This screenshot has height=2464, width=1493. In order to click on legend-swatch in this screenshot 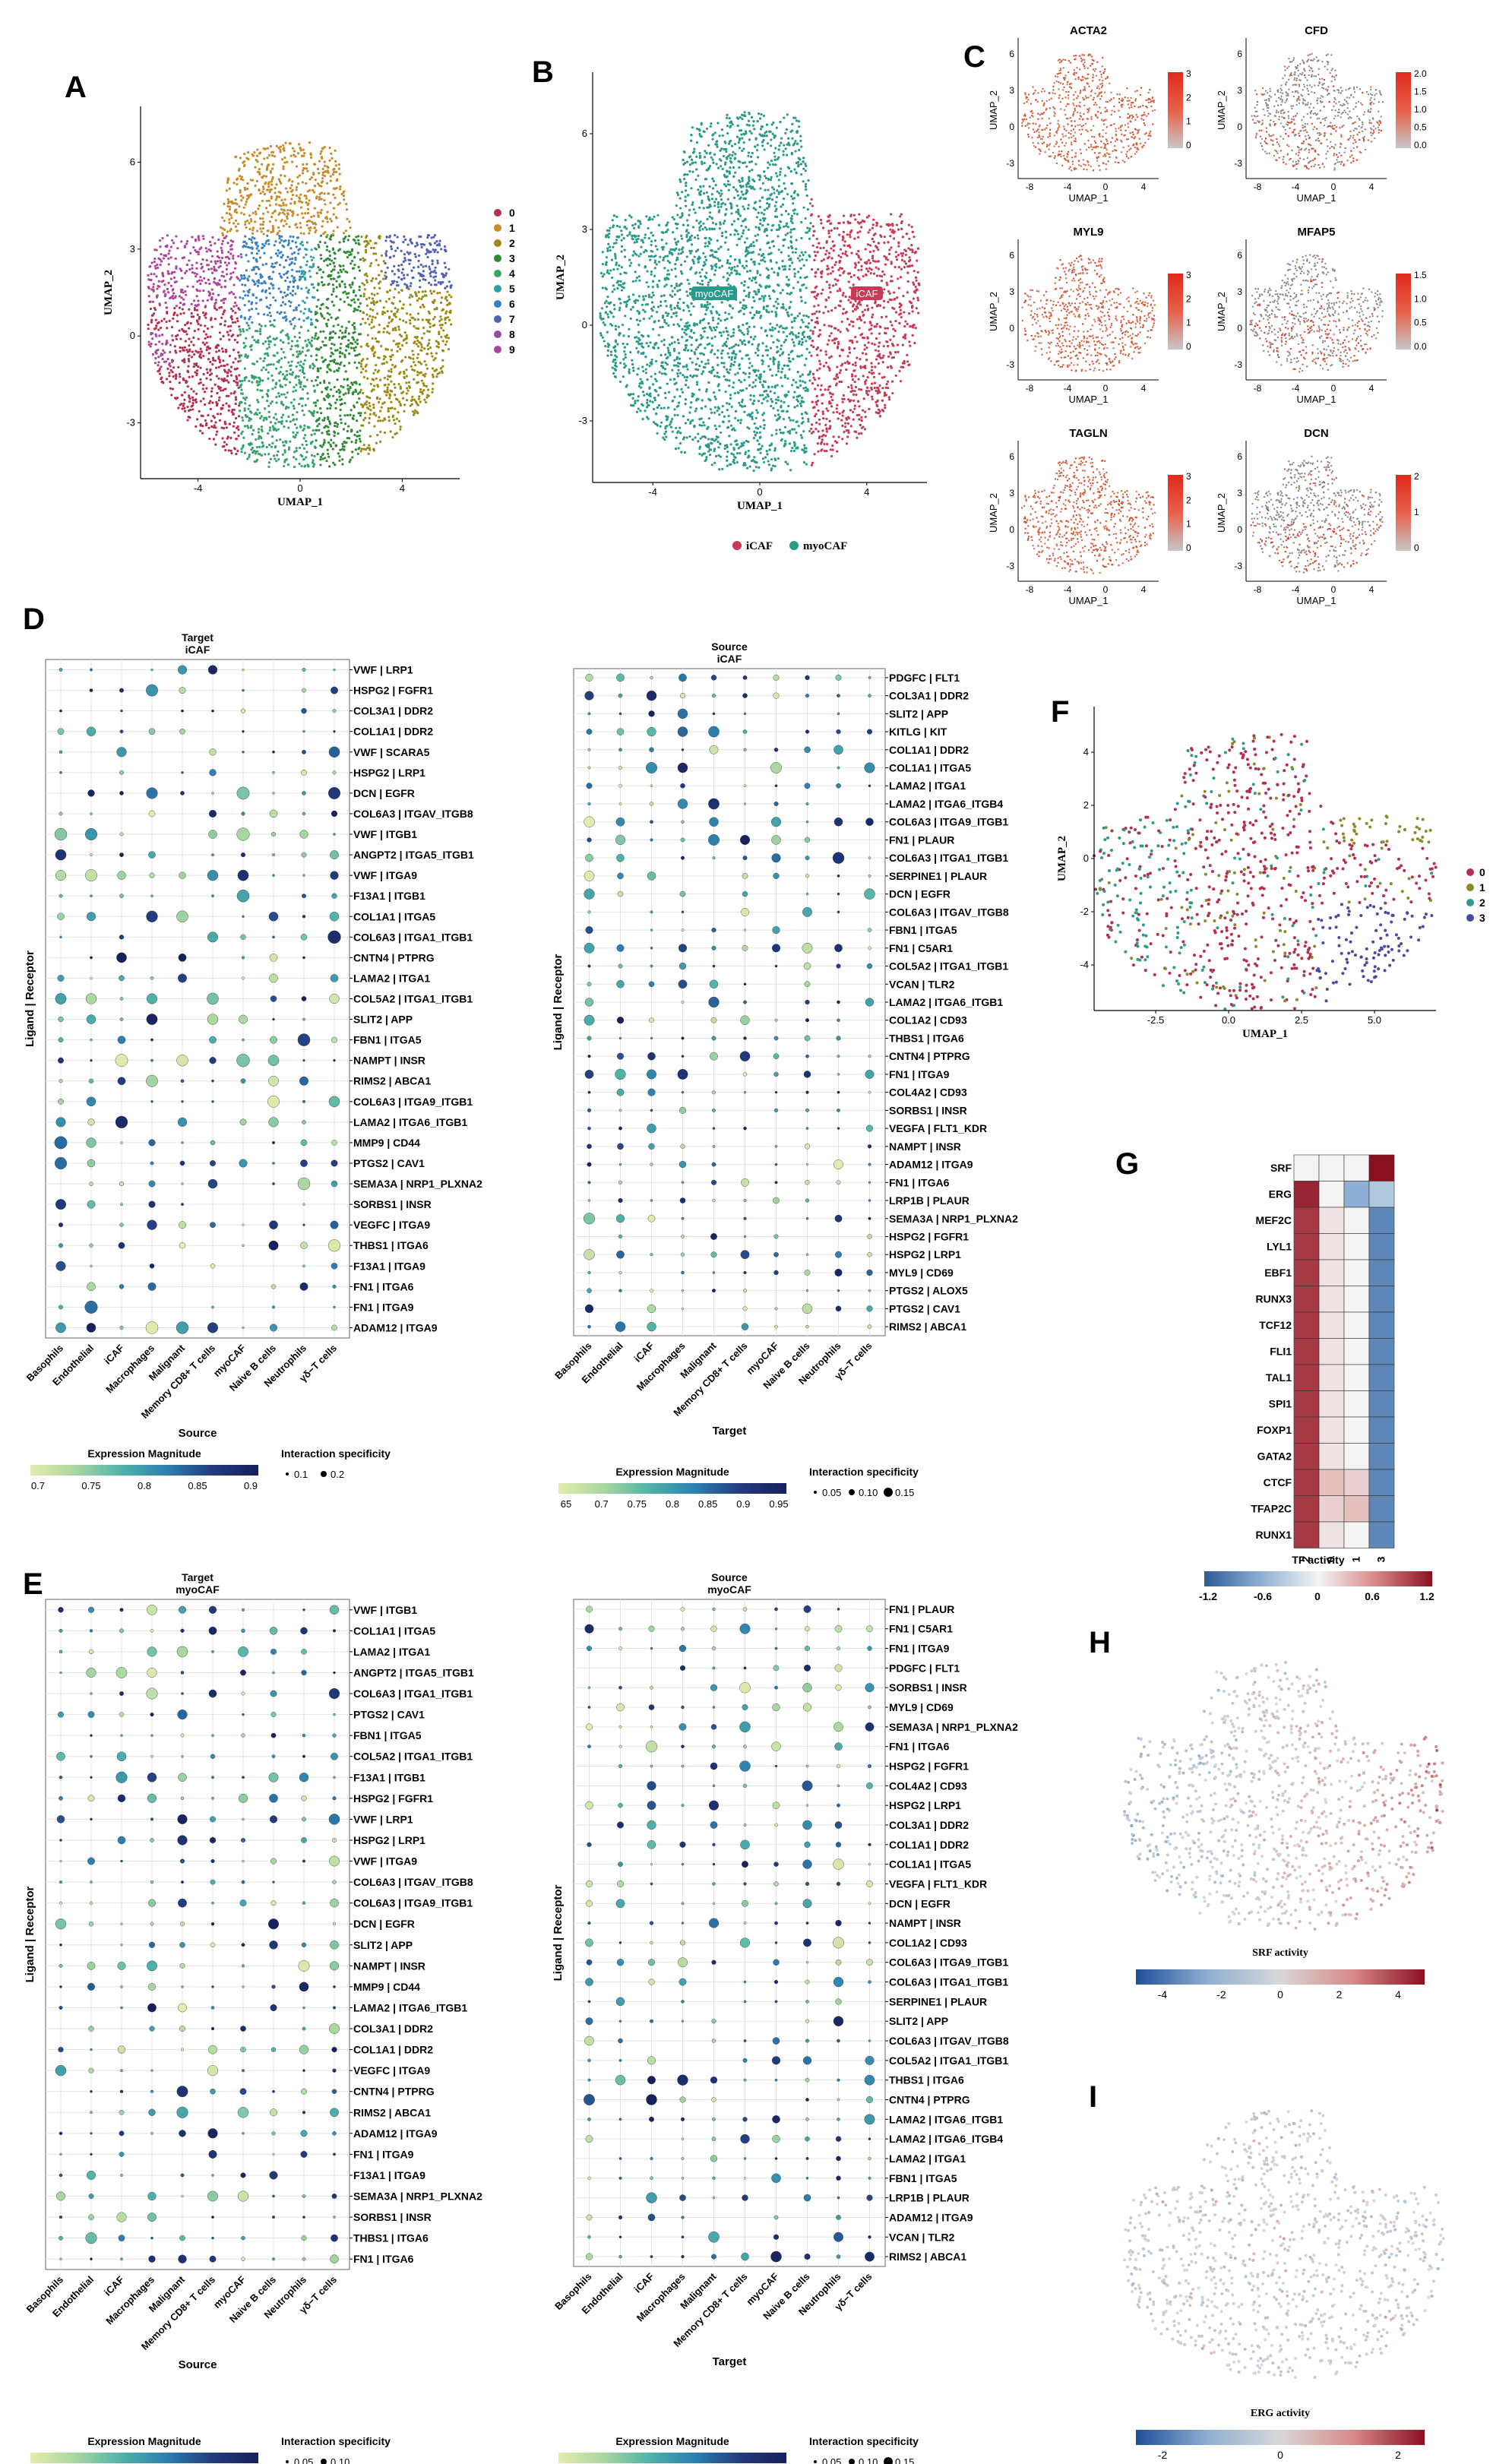, I will do `click(497, 228)`.